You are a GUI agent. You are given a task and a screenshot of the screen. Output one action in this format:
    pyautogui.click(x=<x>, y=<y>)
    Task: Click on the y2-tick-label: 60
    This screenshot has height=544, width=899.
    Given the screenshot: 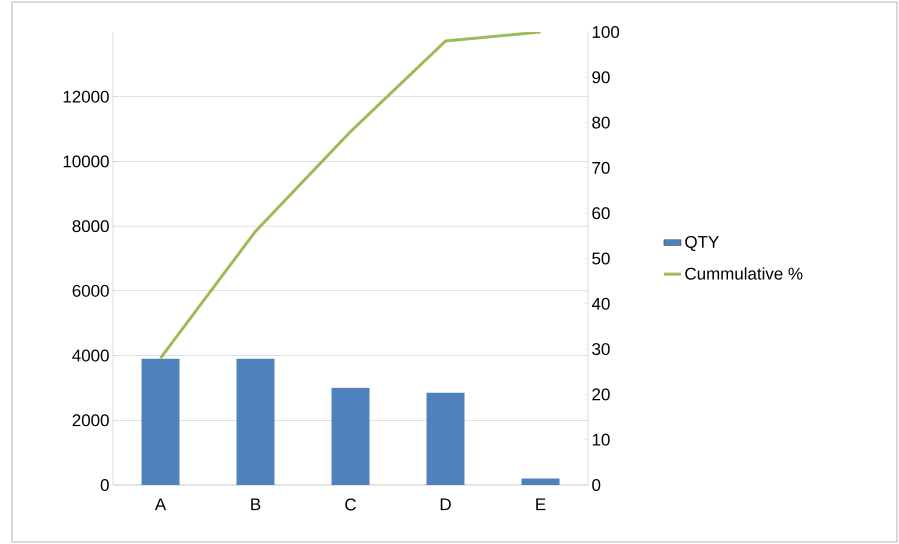 What is the action you would take?
    pyautogui.click(x=601, y=213)
    